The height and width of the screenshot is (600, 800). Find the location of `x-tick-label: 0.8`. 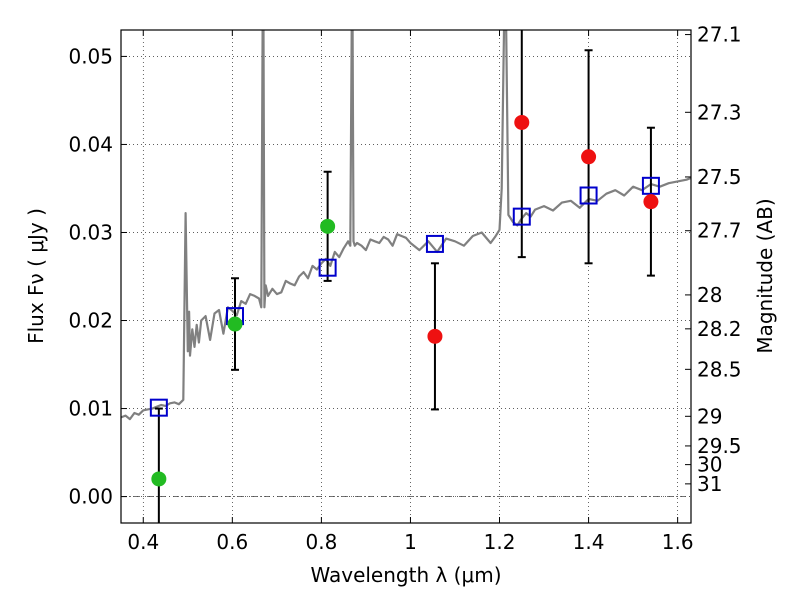

x-tick-label: 0.8 is located at coordinates (321, 542).